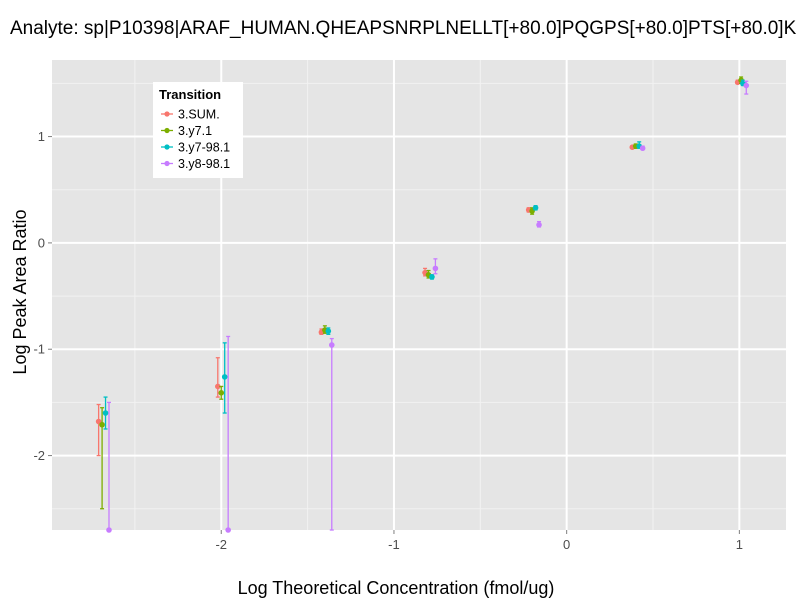 The image size is (800, 600). I want to click on x-axis-title: Log Theoretical Concentration (fmol/ug), so click(396, 588).